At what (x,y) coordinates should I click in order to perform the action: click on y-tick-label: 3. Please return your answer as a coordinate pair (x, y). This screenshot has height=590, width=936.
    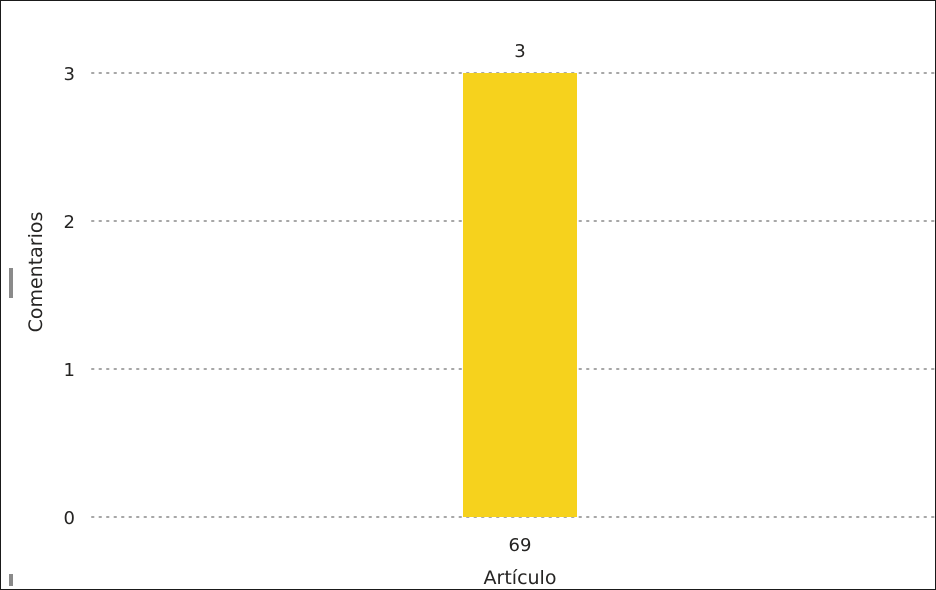
    Looking at the image, I should click on (69, 74).